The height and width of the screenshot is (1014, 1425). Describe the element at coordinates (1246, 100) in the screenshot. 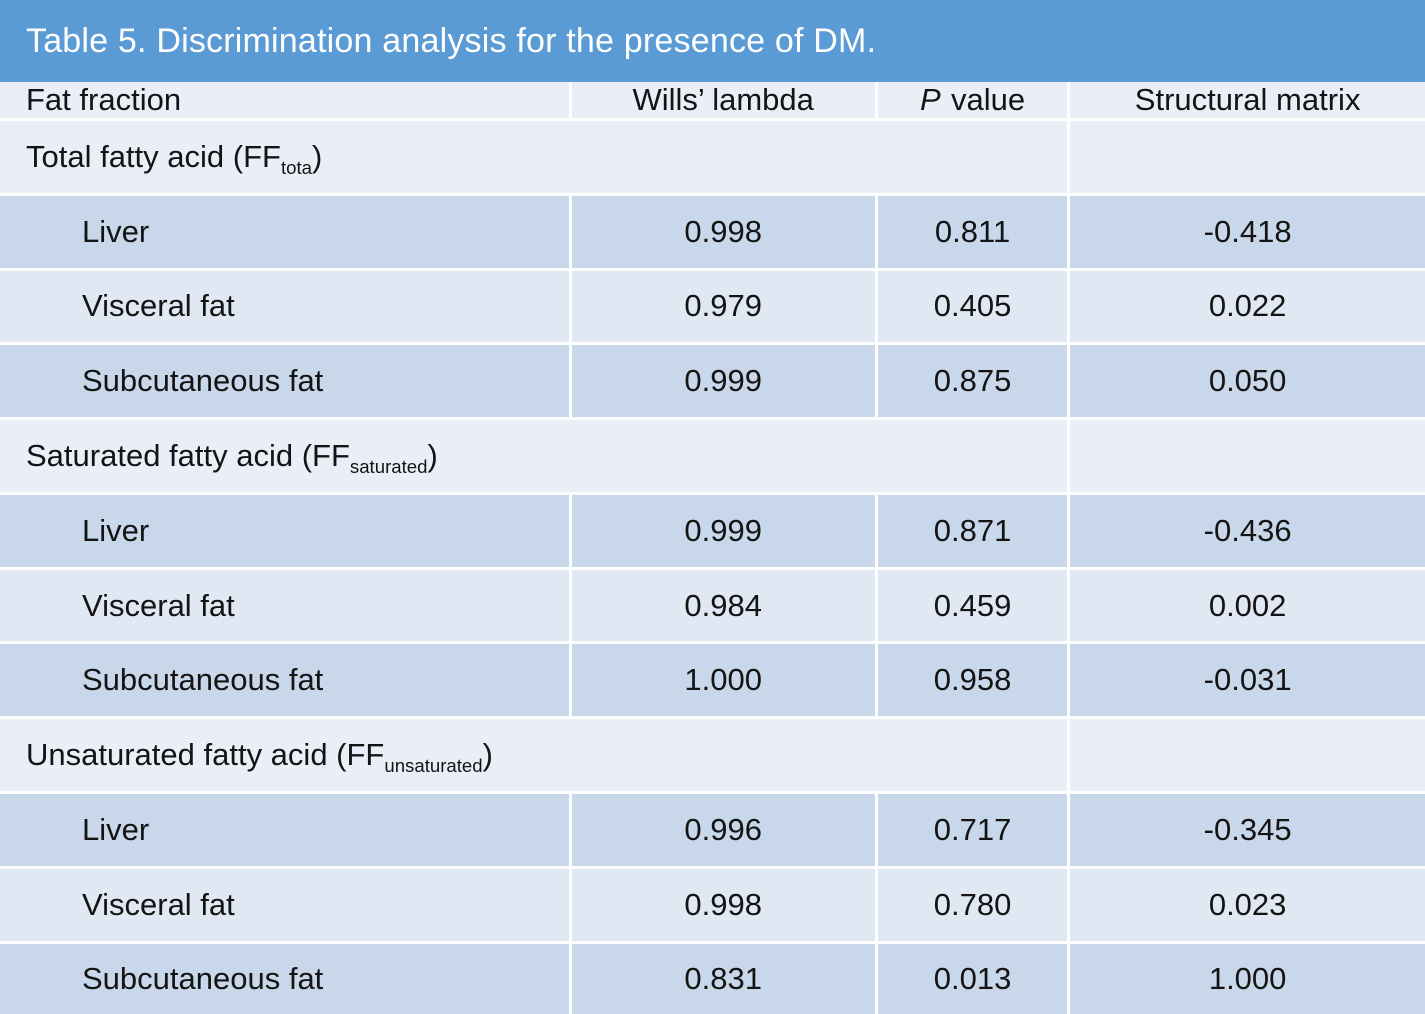

I see `col-header-structural-matrix: Structural matrix` at that location.